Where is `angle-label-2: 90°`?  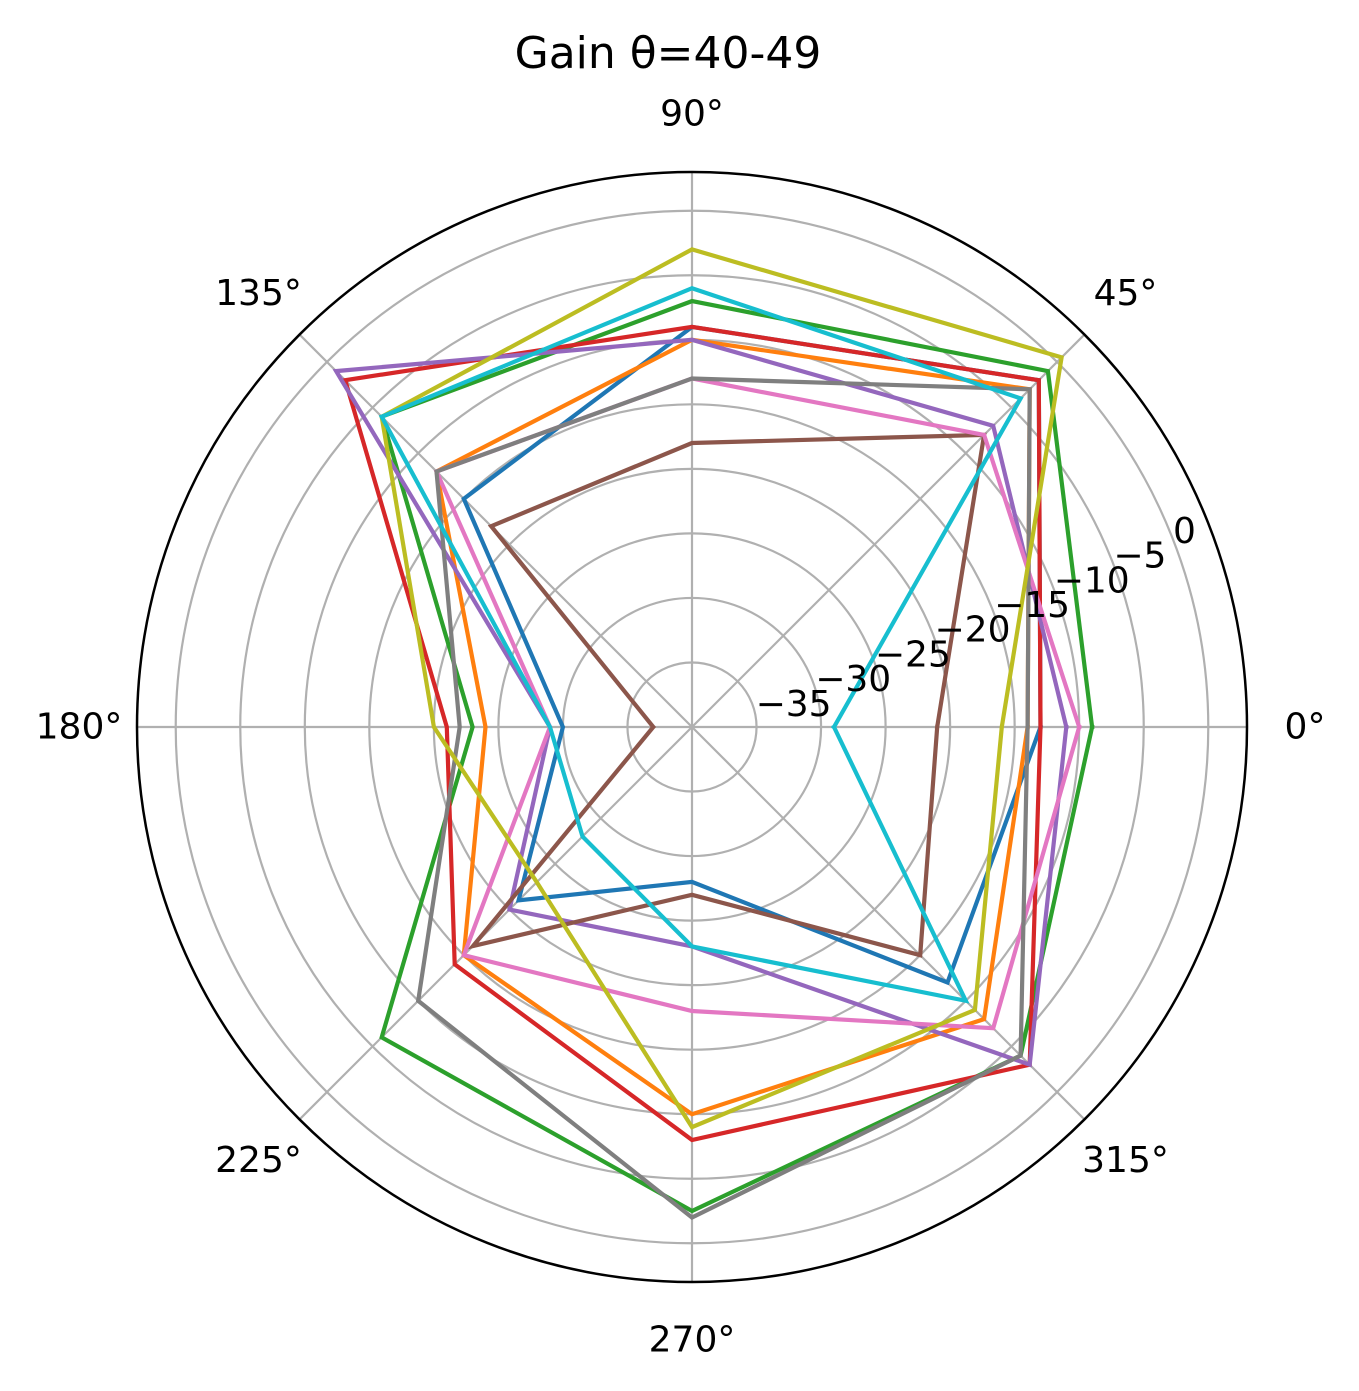
angle-label-2: 90° is located at coordinates (692, 114).